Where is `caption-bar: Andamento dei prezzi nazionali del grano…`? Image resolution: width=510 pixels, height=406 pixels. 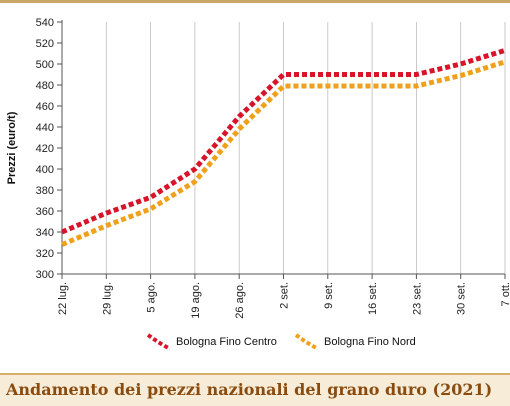
caption-bar: Andamento dei prezzi nazionali del grano… is located at coordinates (255, 389).